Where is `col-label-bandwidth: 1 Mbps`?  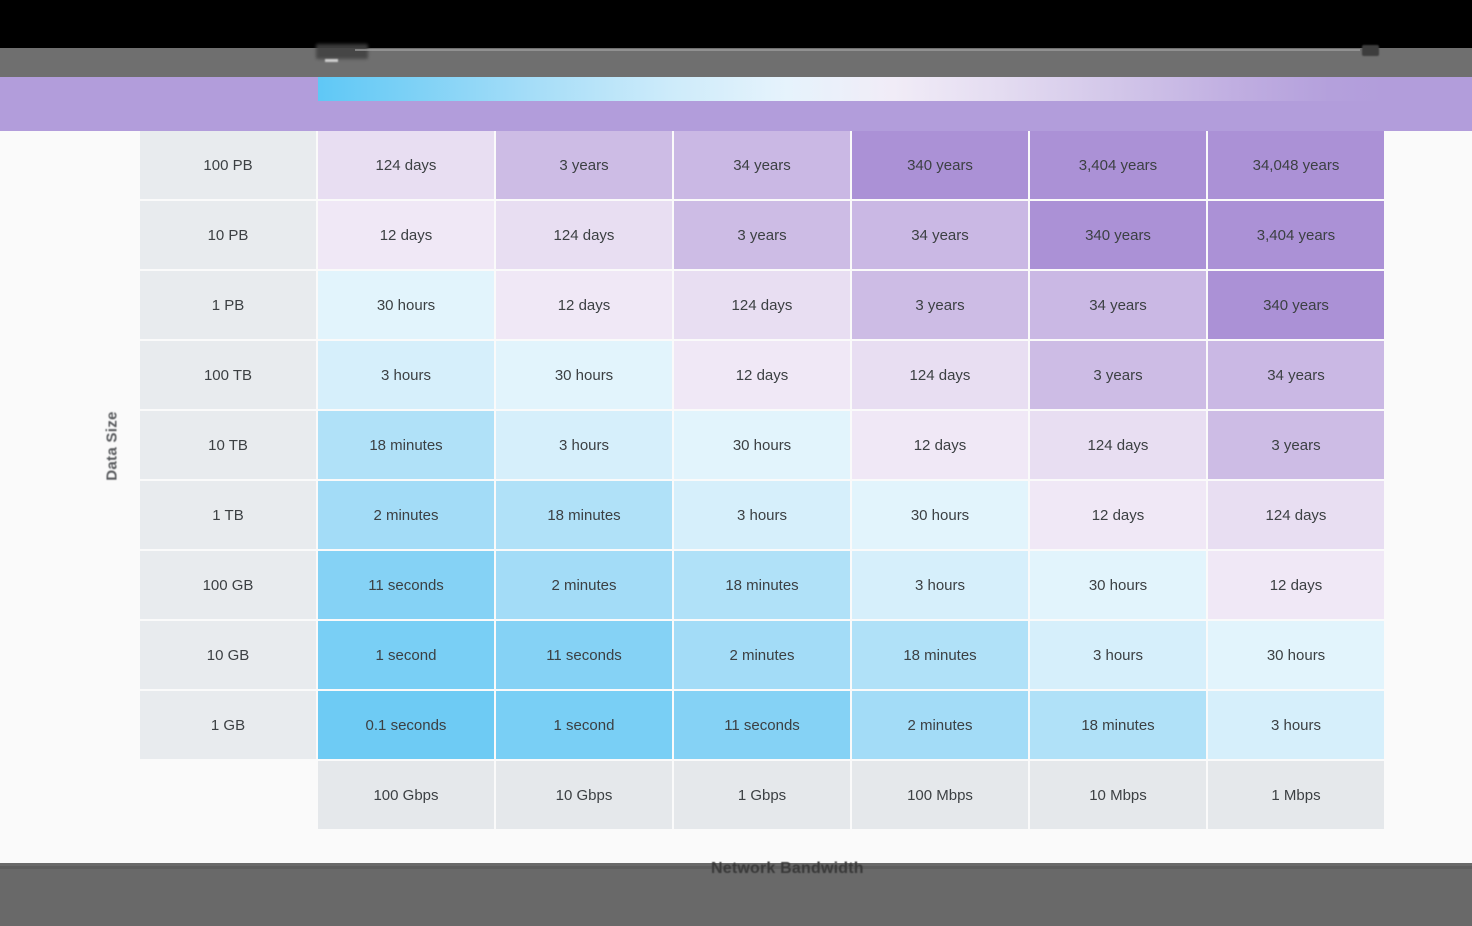 col-label-bandwidth: 1 Mbps is located at coordinates (1296, 795).